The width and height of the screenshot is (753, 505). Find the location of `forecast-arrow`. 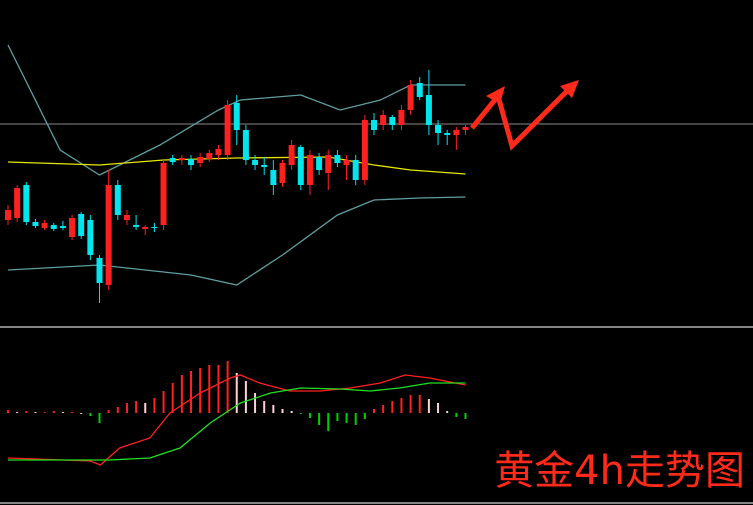

forecast-arrow is located at coordinates (524, 115).